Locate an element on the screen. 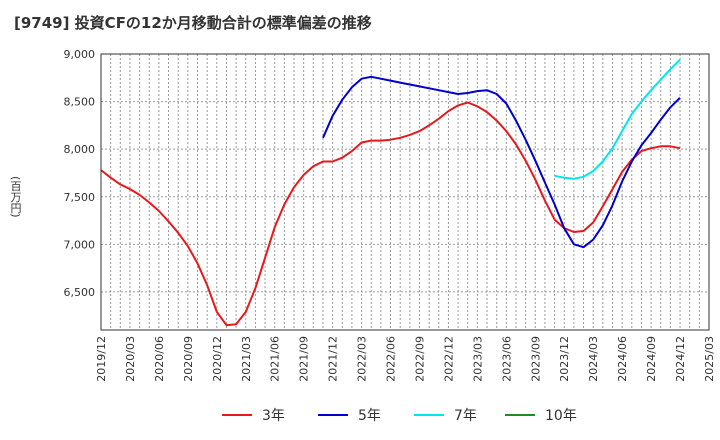 Image resolution: width=720 pixels, height=440 pixels. x-tick-label: 2021/12 is located at coordinates (333, 359).